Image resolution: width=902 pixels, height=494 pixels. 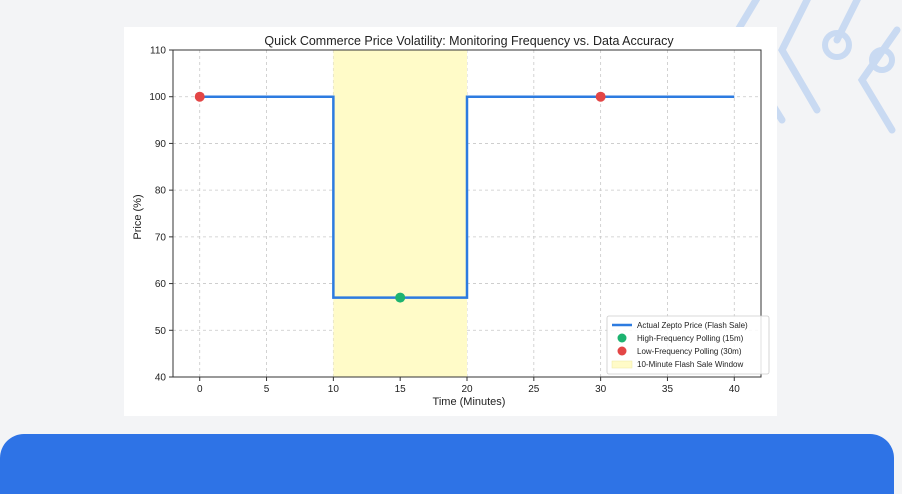 I want to click on shaded-region-layer, so click(x=400, y=213).